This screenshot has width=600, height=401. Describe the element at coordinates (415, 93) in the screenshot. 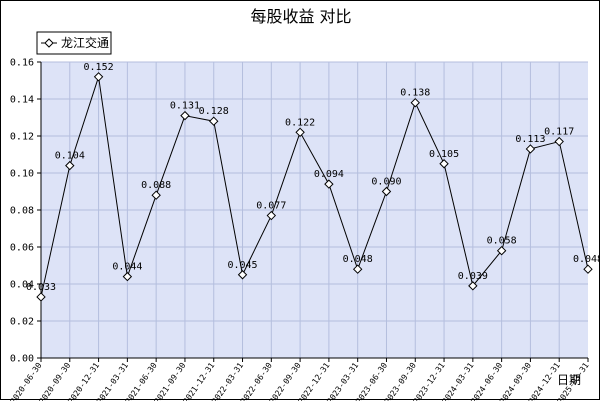

I see `data-label: 0.138` at that location.